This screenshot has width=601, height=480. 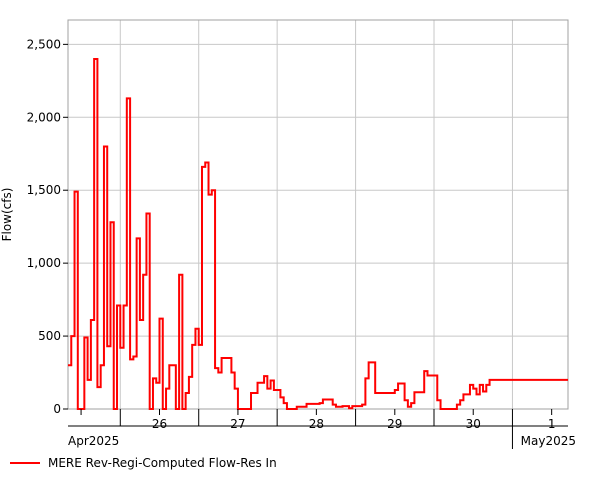 I want to click on y-tick-label: 1,000, so click(x=44, y=263).